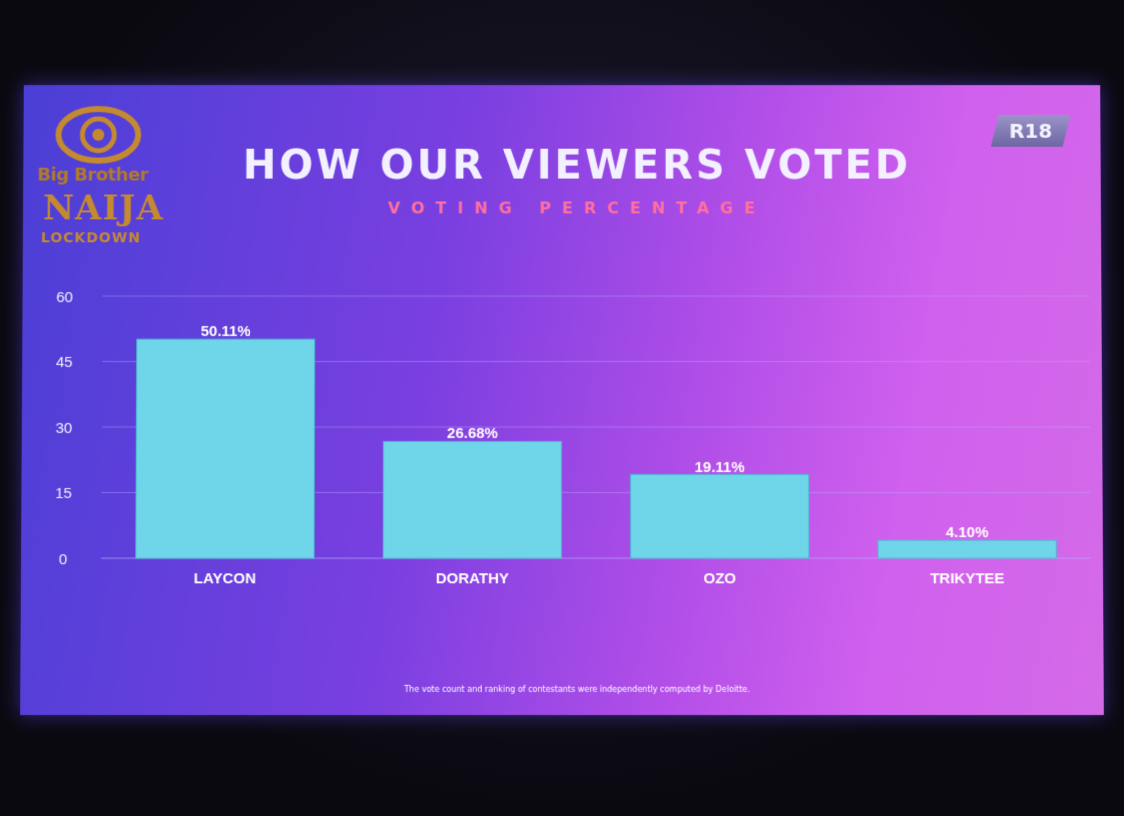 This screenshot has width=1124, height=816. What do you see at coordinates (225, 578) in the screenshot?
I see `x-tick-label: LAYCON` at bounding box center [225, 578].